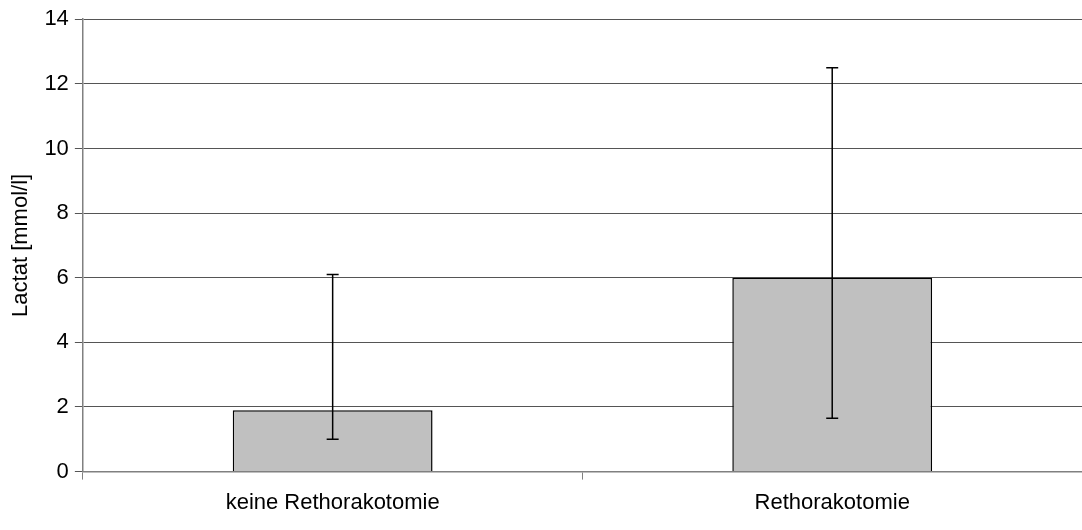  Describe the element at coordinates (332, 501) in the screenshot. I see `x-tick-label: keine Rethorakotomie` at that location.